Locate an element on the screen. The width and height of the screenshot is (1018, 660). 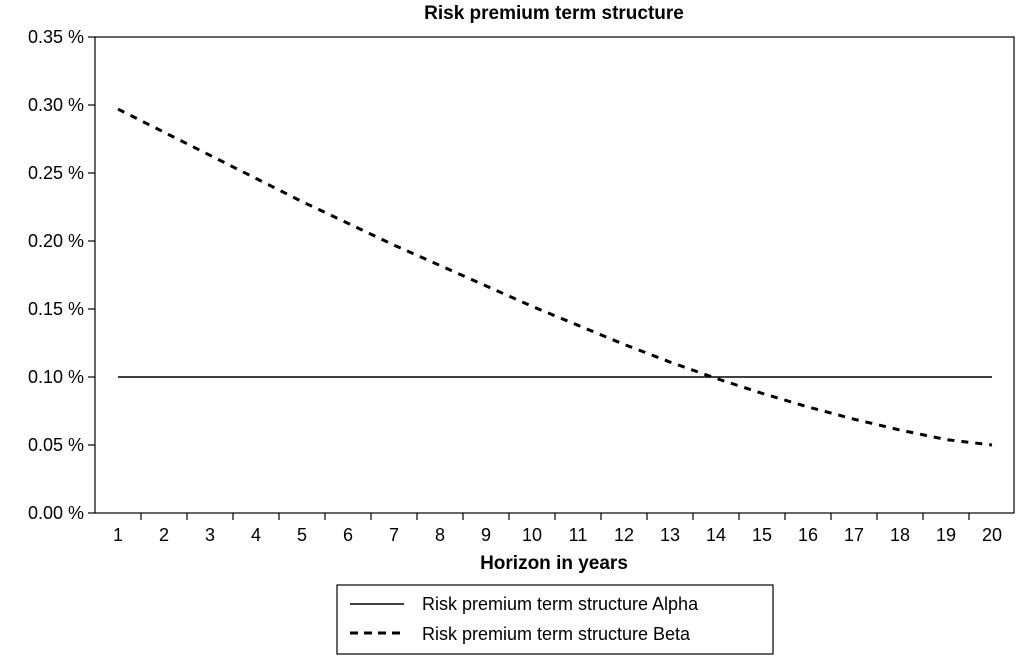
x-tick-label: 15 is located at coordinates (762, 535).